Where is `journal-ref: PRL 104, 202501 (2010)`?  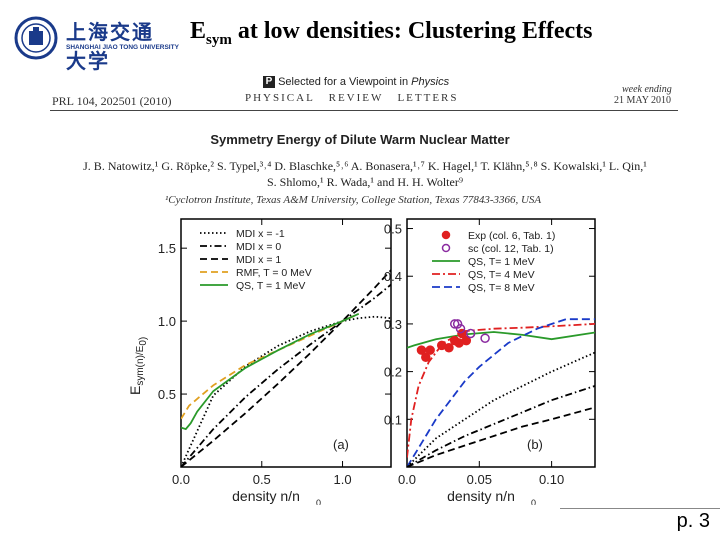 journal-ref: PRL 104, 202501 (2010) is located at coordinates (112, 101).